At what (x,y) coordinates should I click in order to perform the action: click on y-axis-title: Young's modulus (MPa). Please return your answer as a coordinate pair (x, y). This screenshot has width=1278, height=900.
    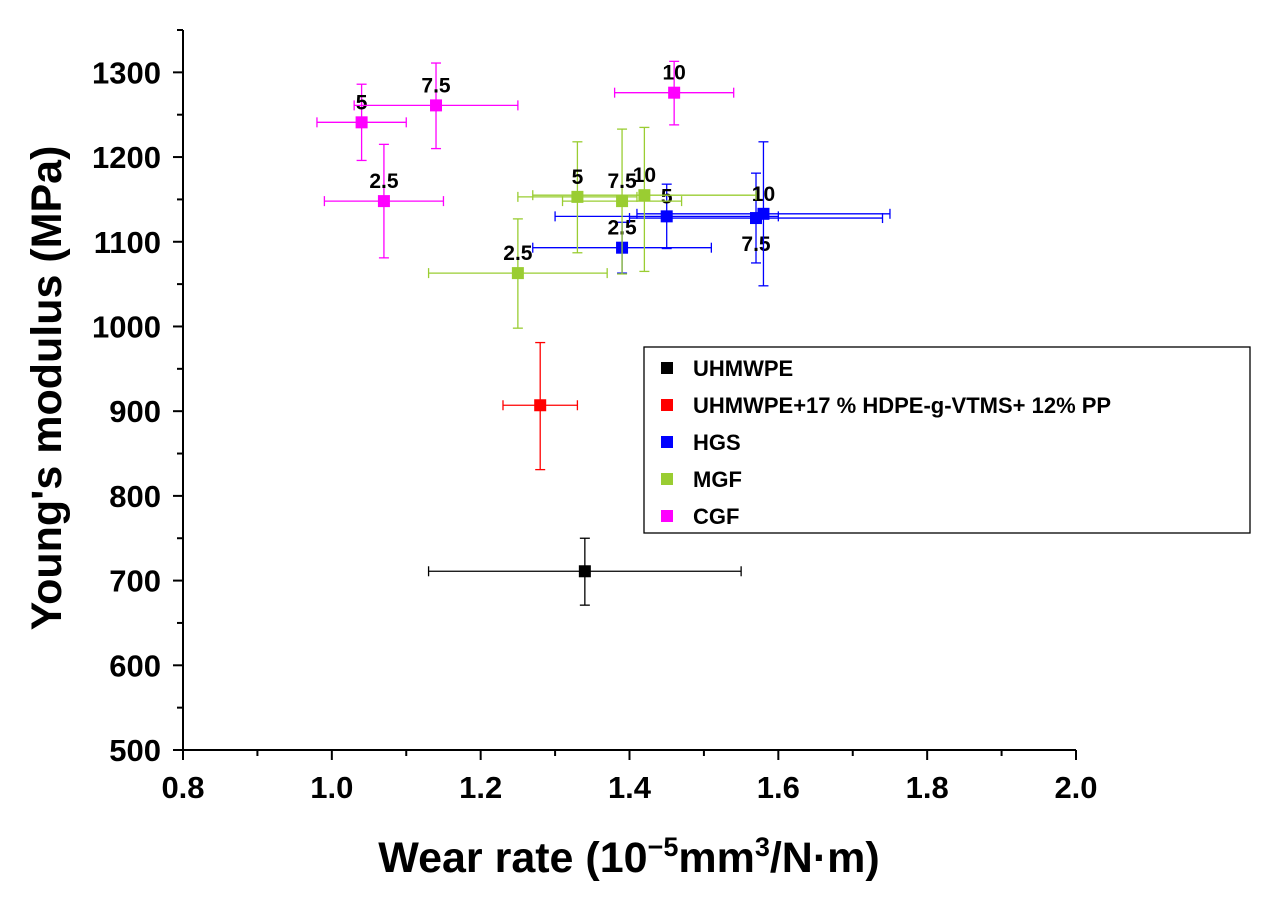
    Looking at the image, I should click on (47, 388).